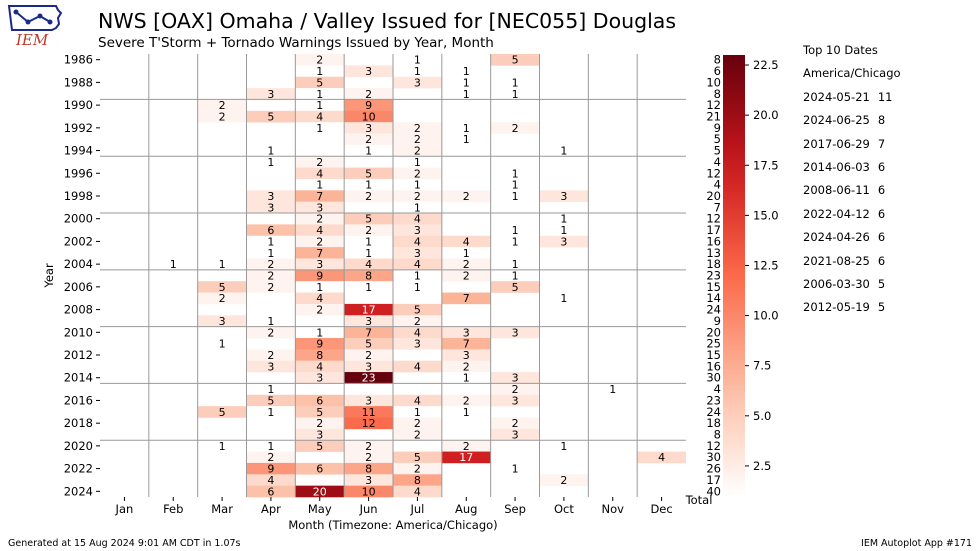 This screenshot has width=980, height=551. I want to click on cell-value-label: 9, so click(368, 105).